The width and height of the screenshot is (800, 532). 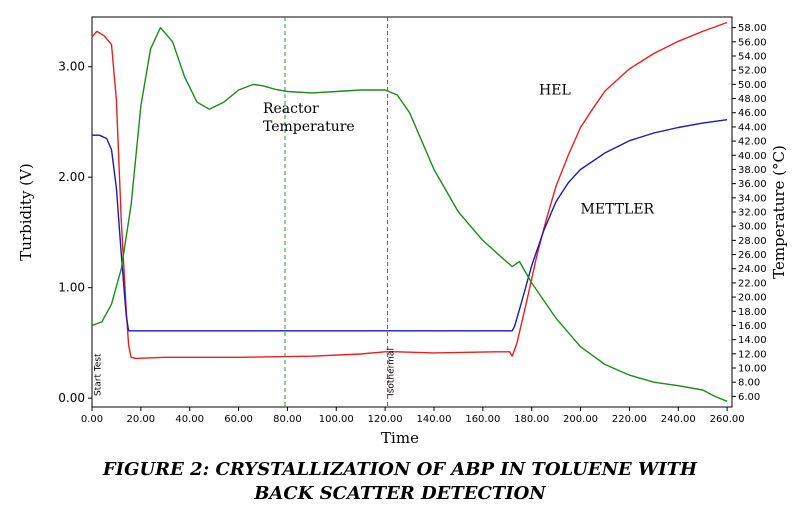 What do you see at coordinates (141, 419) in the screenshot?
I see `x-tick-label: 20.00` at bounding box center [141, 419].